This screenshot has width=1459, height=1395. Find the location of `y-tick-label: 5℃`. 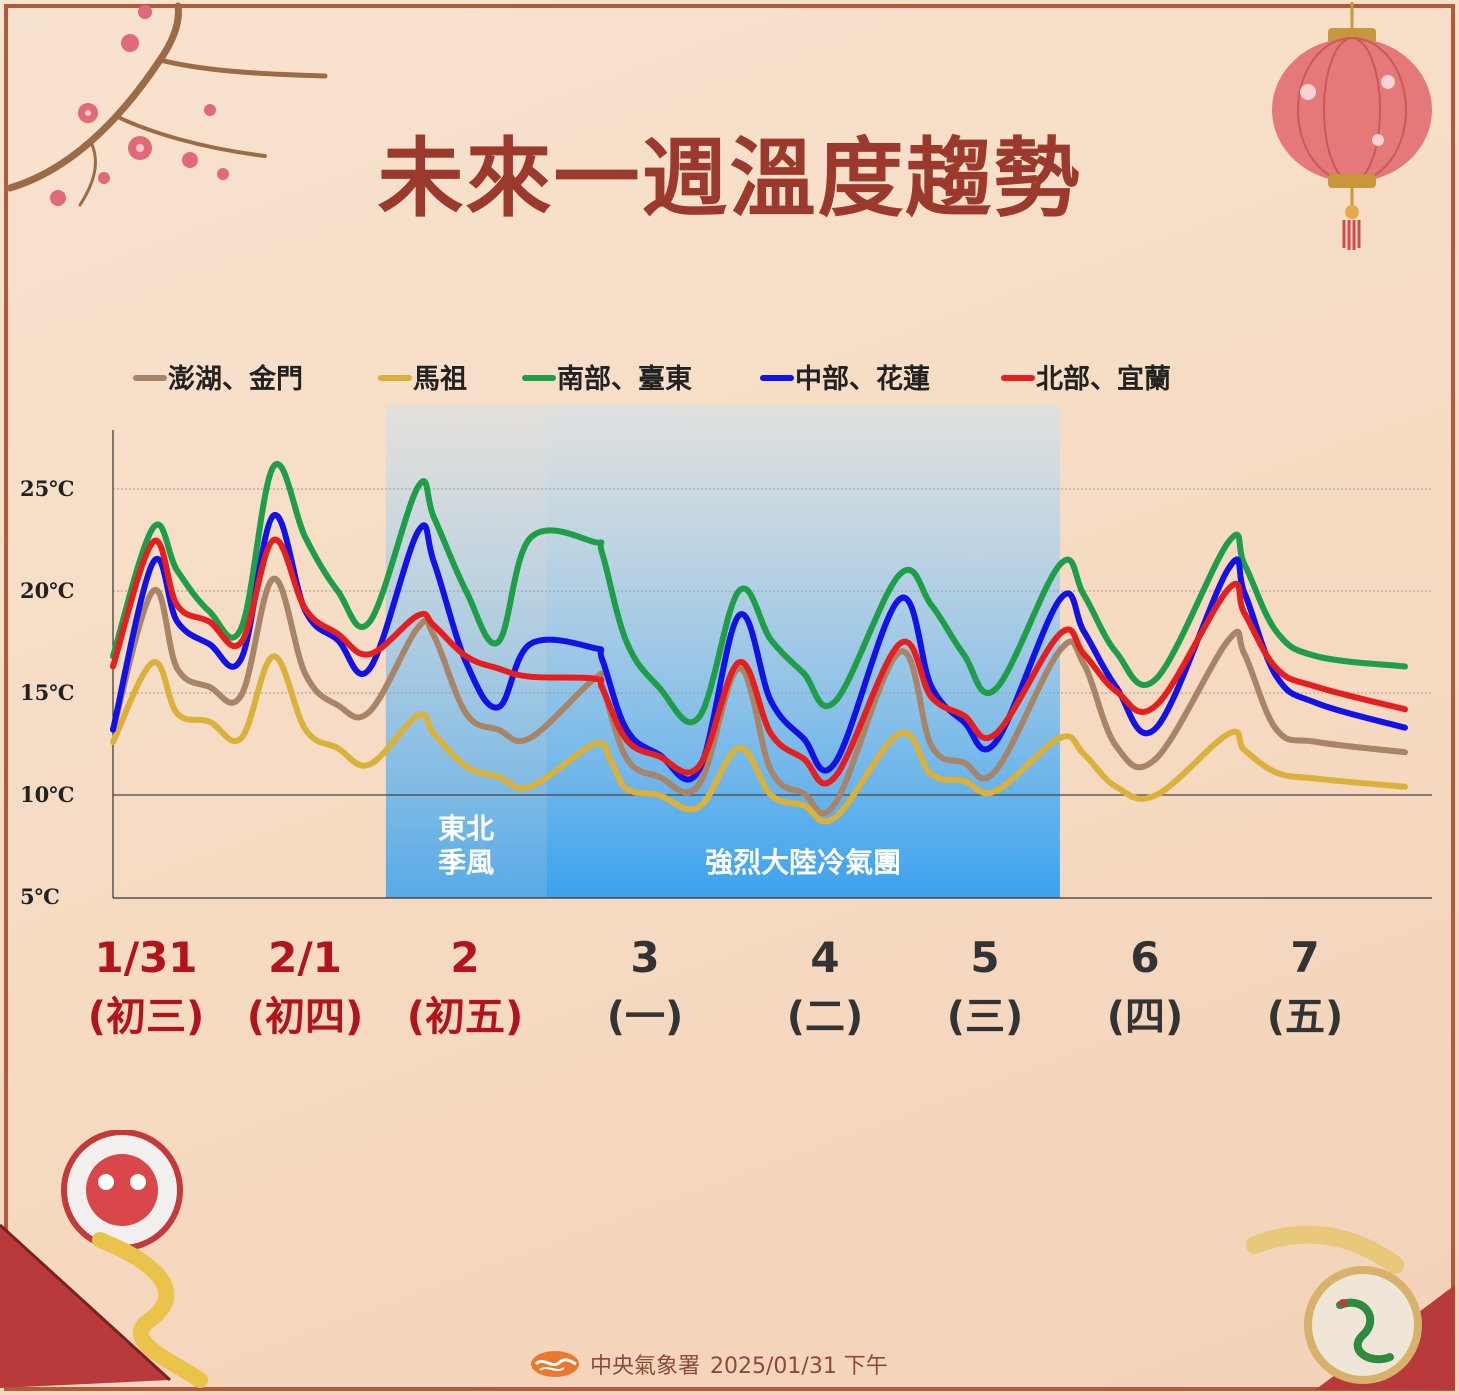

y-tick-label: 5℃ is located at coordinates (40, 896).